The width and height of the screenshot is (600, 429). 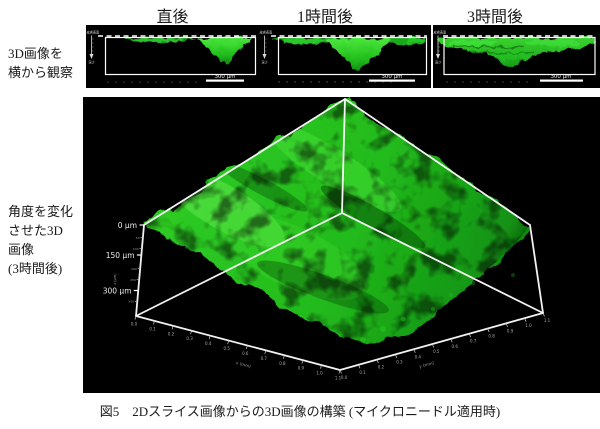 What do you see at coordinates (494, 17) in the screenshot?
I see `column-title-3-hours-after: 3時間後` at bounding box center [494, 17].